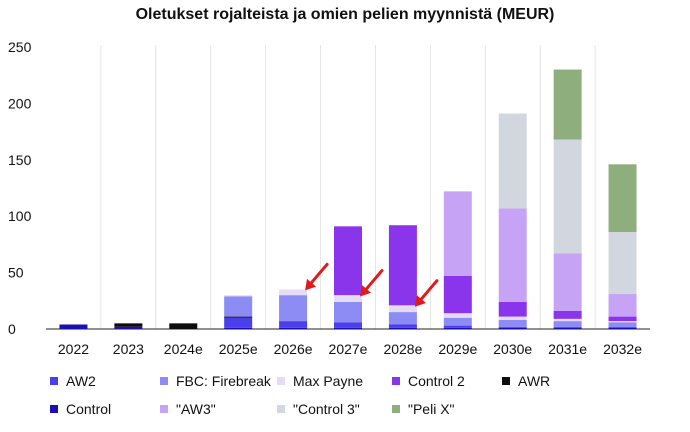  What do you see at coordinates (73, 349) in the screenshot?
I see `x-tick-label: 2022` at bounding box center [73, 349].